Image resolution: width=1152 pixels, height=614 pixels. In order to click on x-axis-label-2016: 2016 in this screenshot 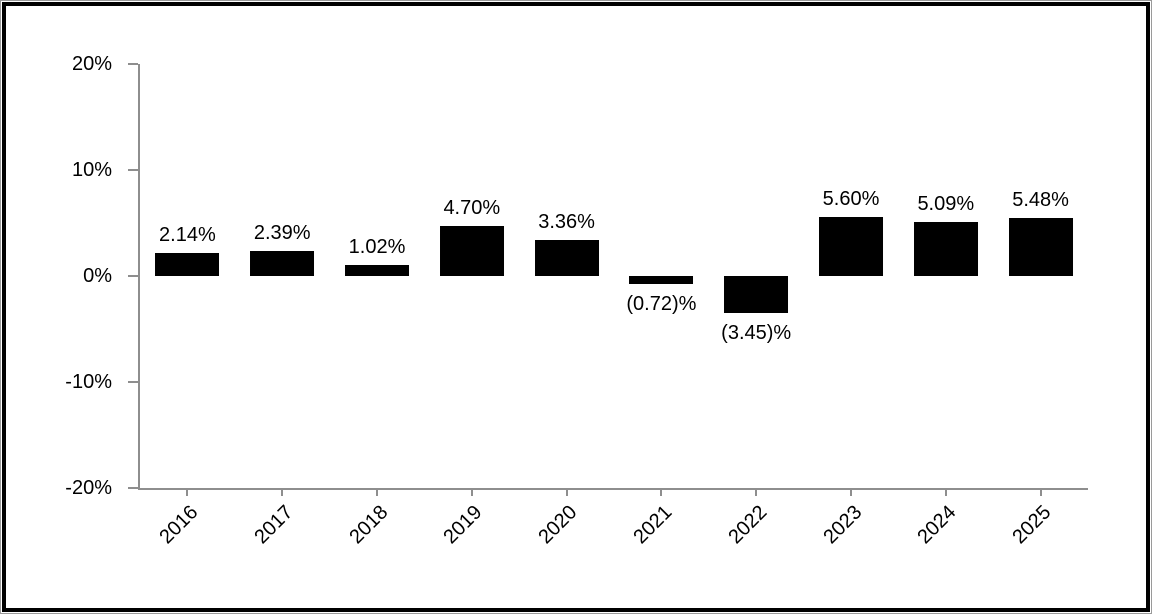, I will do `click(179, 525)`.